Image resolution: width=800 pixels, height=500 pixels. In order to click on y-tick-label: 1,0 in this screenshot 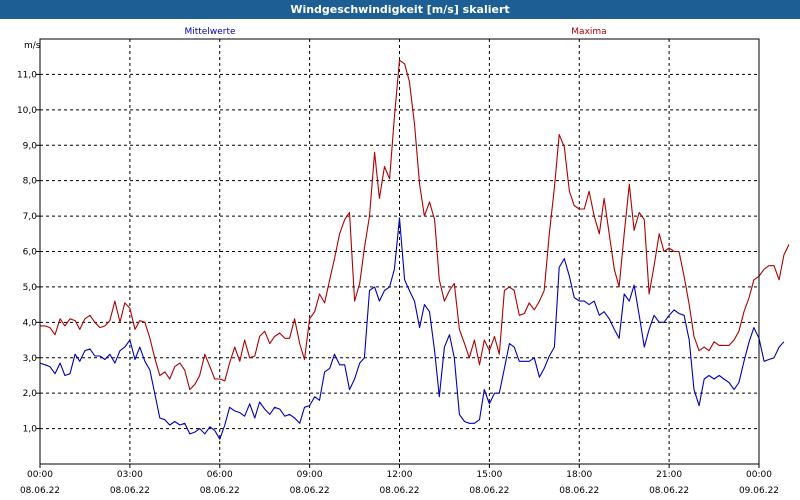, I will do `click(30, 430)`.